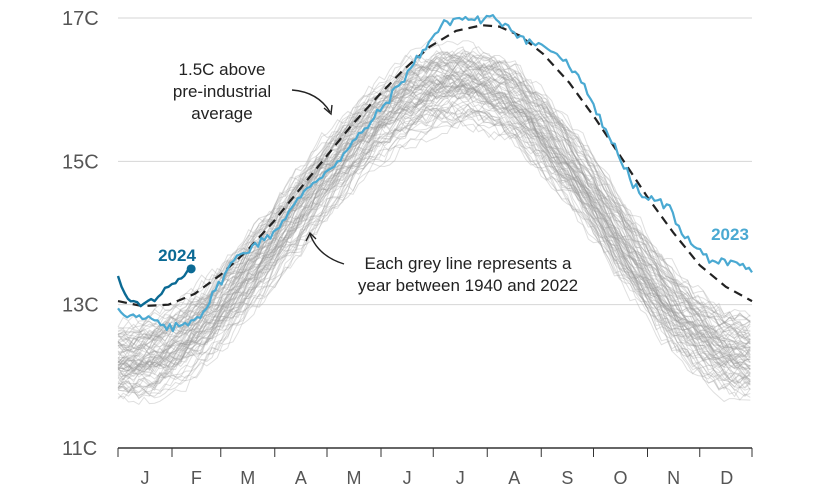 This screenshot has height=496, width=821. Describe the element at coordinates (222, 91) in the screenshot. I see `threshold-label-line-2: pre-industrial` at that location.